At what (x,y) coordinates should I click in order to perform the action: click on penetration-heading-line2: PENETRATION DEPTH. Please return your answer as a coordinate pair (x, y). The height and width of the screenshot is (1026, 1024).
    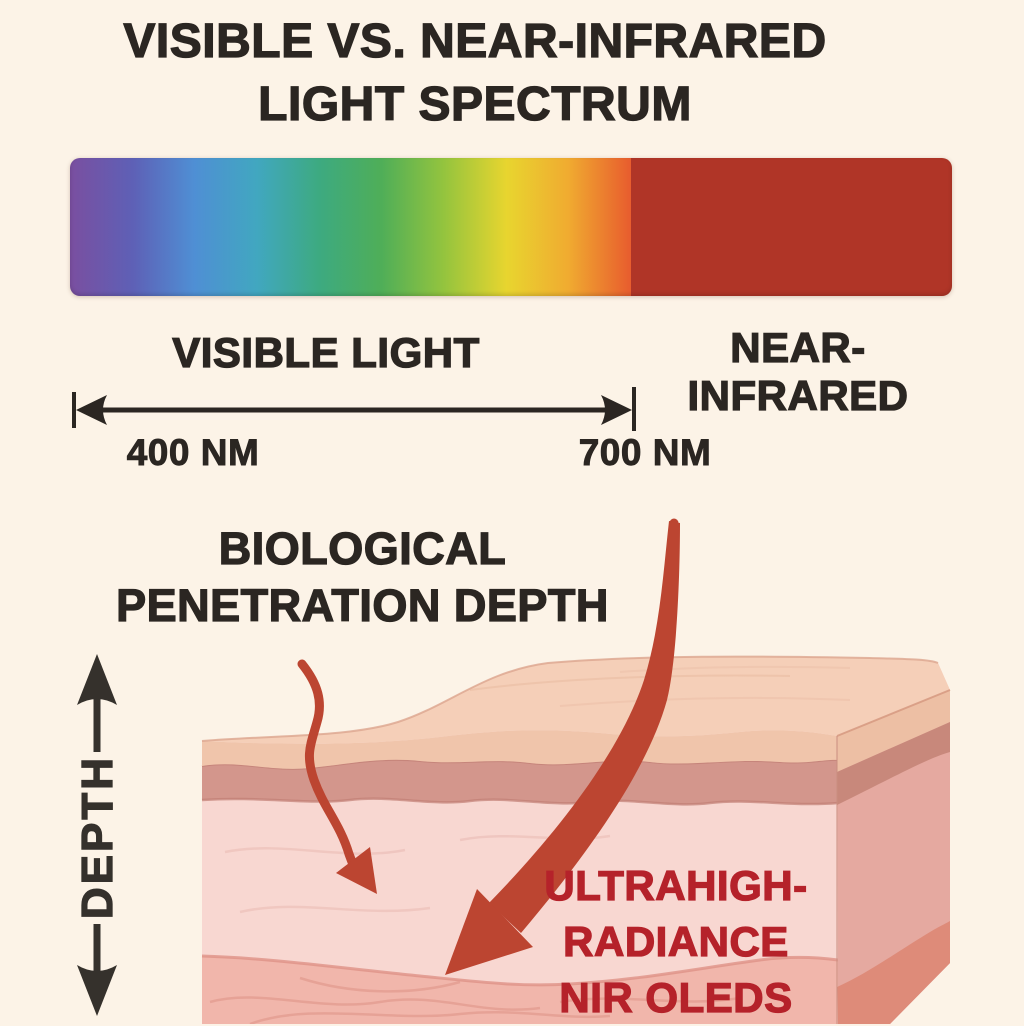
    Looking at the image, I should click on (362, 605).